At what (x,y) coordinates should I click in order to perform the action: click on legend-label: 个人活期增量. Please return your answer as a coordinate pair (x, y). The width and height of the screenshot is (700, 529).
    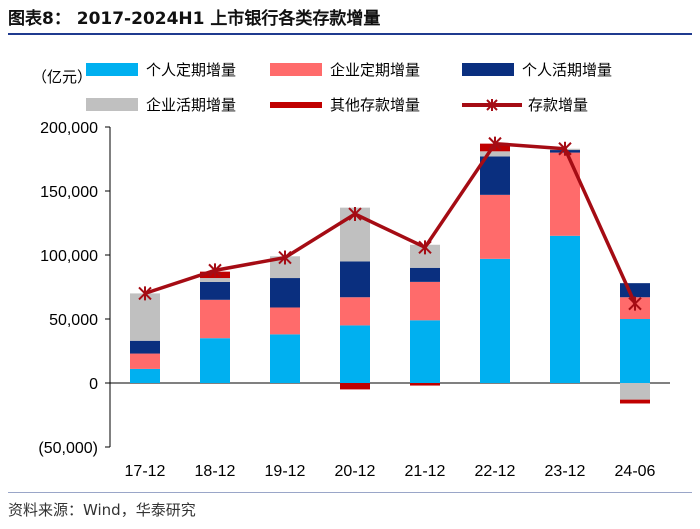
    Looking at the image, I should click on (567, 70).